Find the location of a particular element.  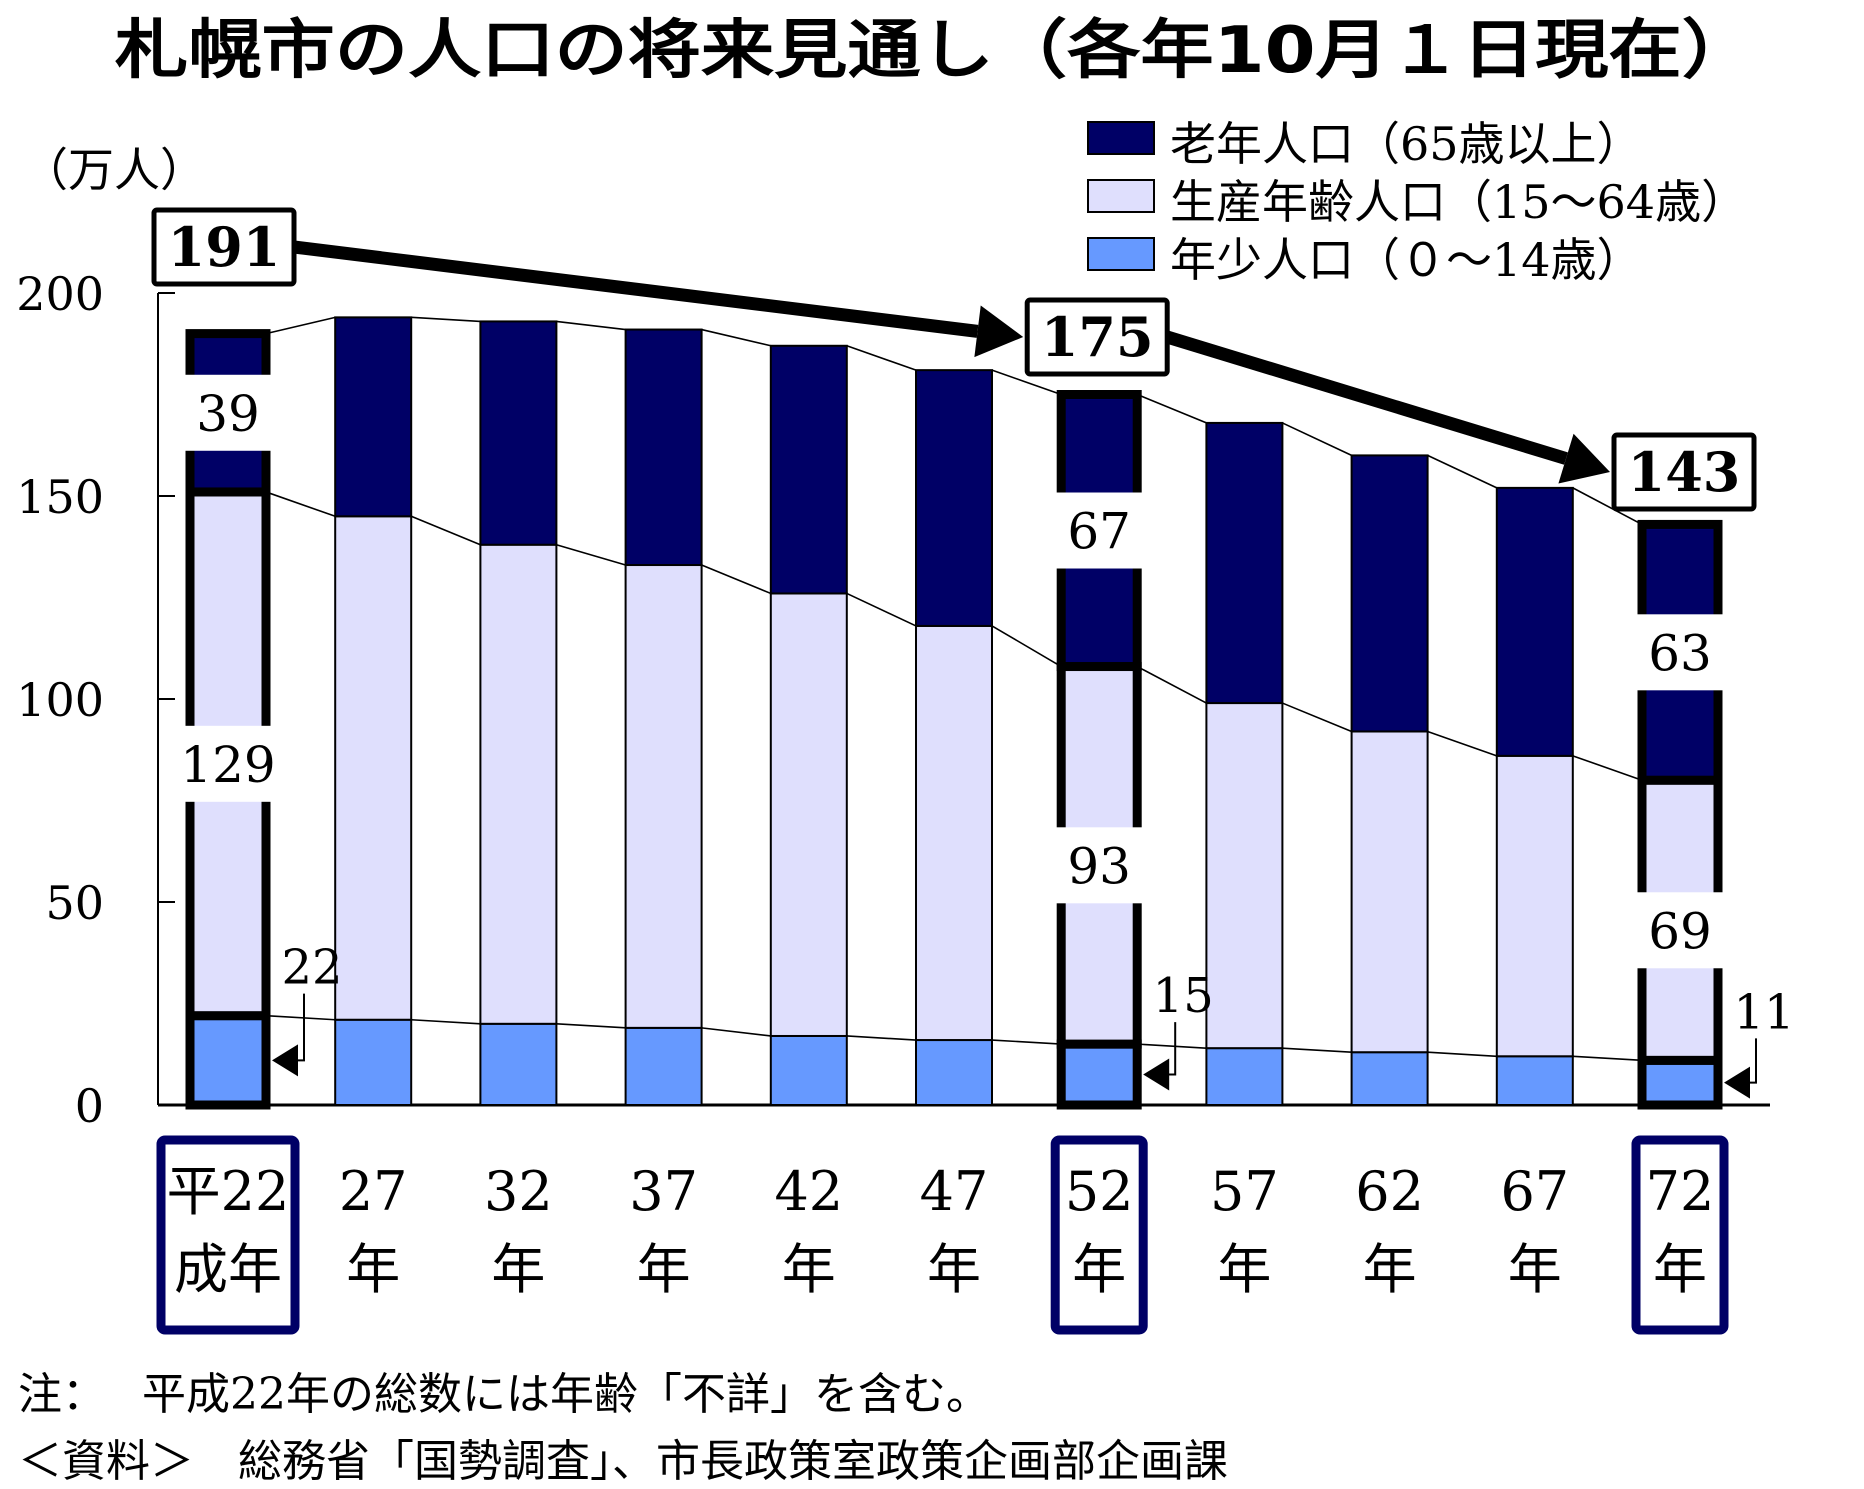

total-label: 143 is located at coordinates (1684, 472).